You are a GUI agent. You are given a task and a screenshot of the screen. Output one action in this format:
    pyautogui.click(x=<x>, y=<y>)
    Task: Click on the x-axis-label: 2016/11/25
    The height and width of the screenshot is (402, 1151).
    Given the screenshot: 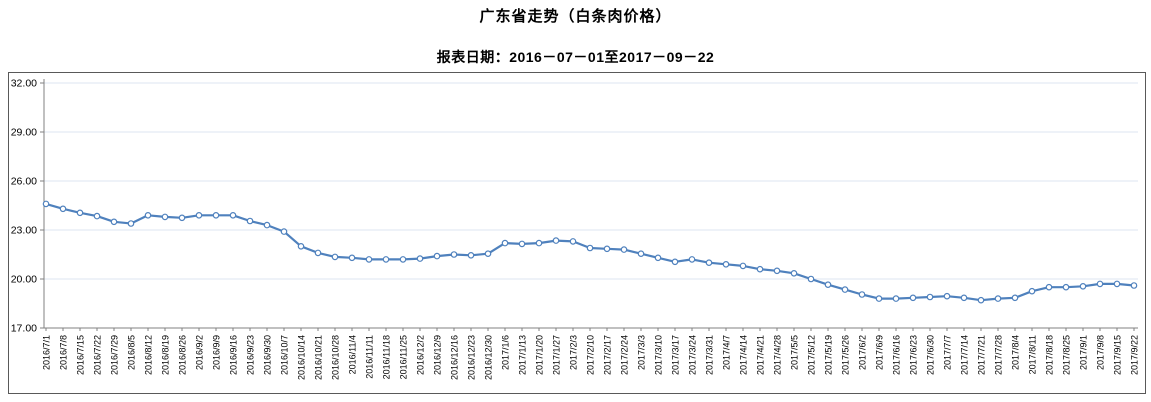 What is the action you would take?
    pyautogui.click(x=404, y=357)
    